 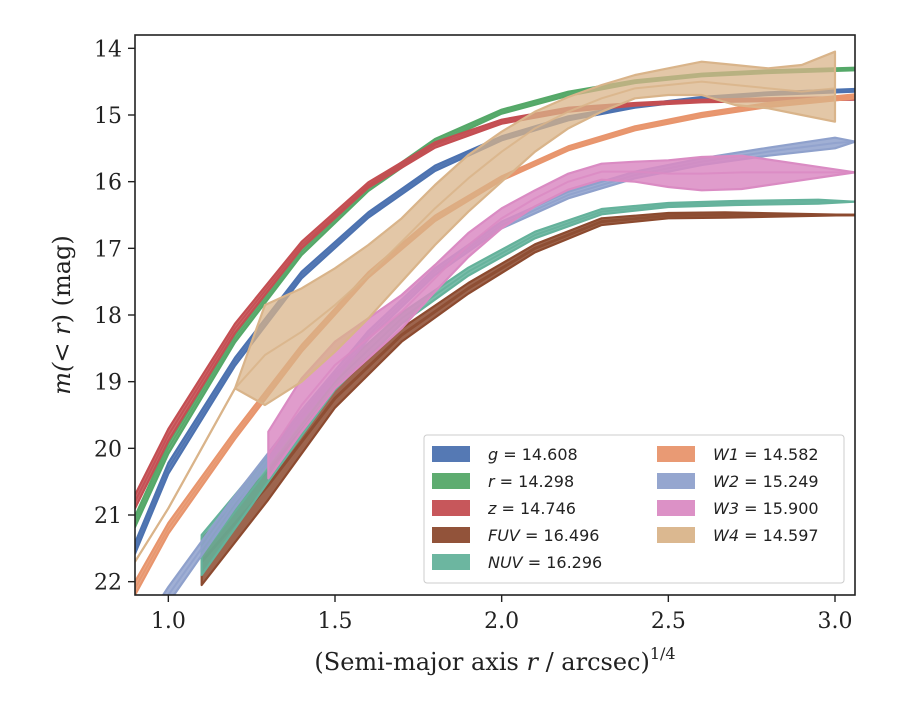 I want to click on y-axis-label-close: ) (mag), so click(x=62, y=279).